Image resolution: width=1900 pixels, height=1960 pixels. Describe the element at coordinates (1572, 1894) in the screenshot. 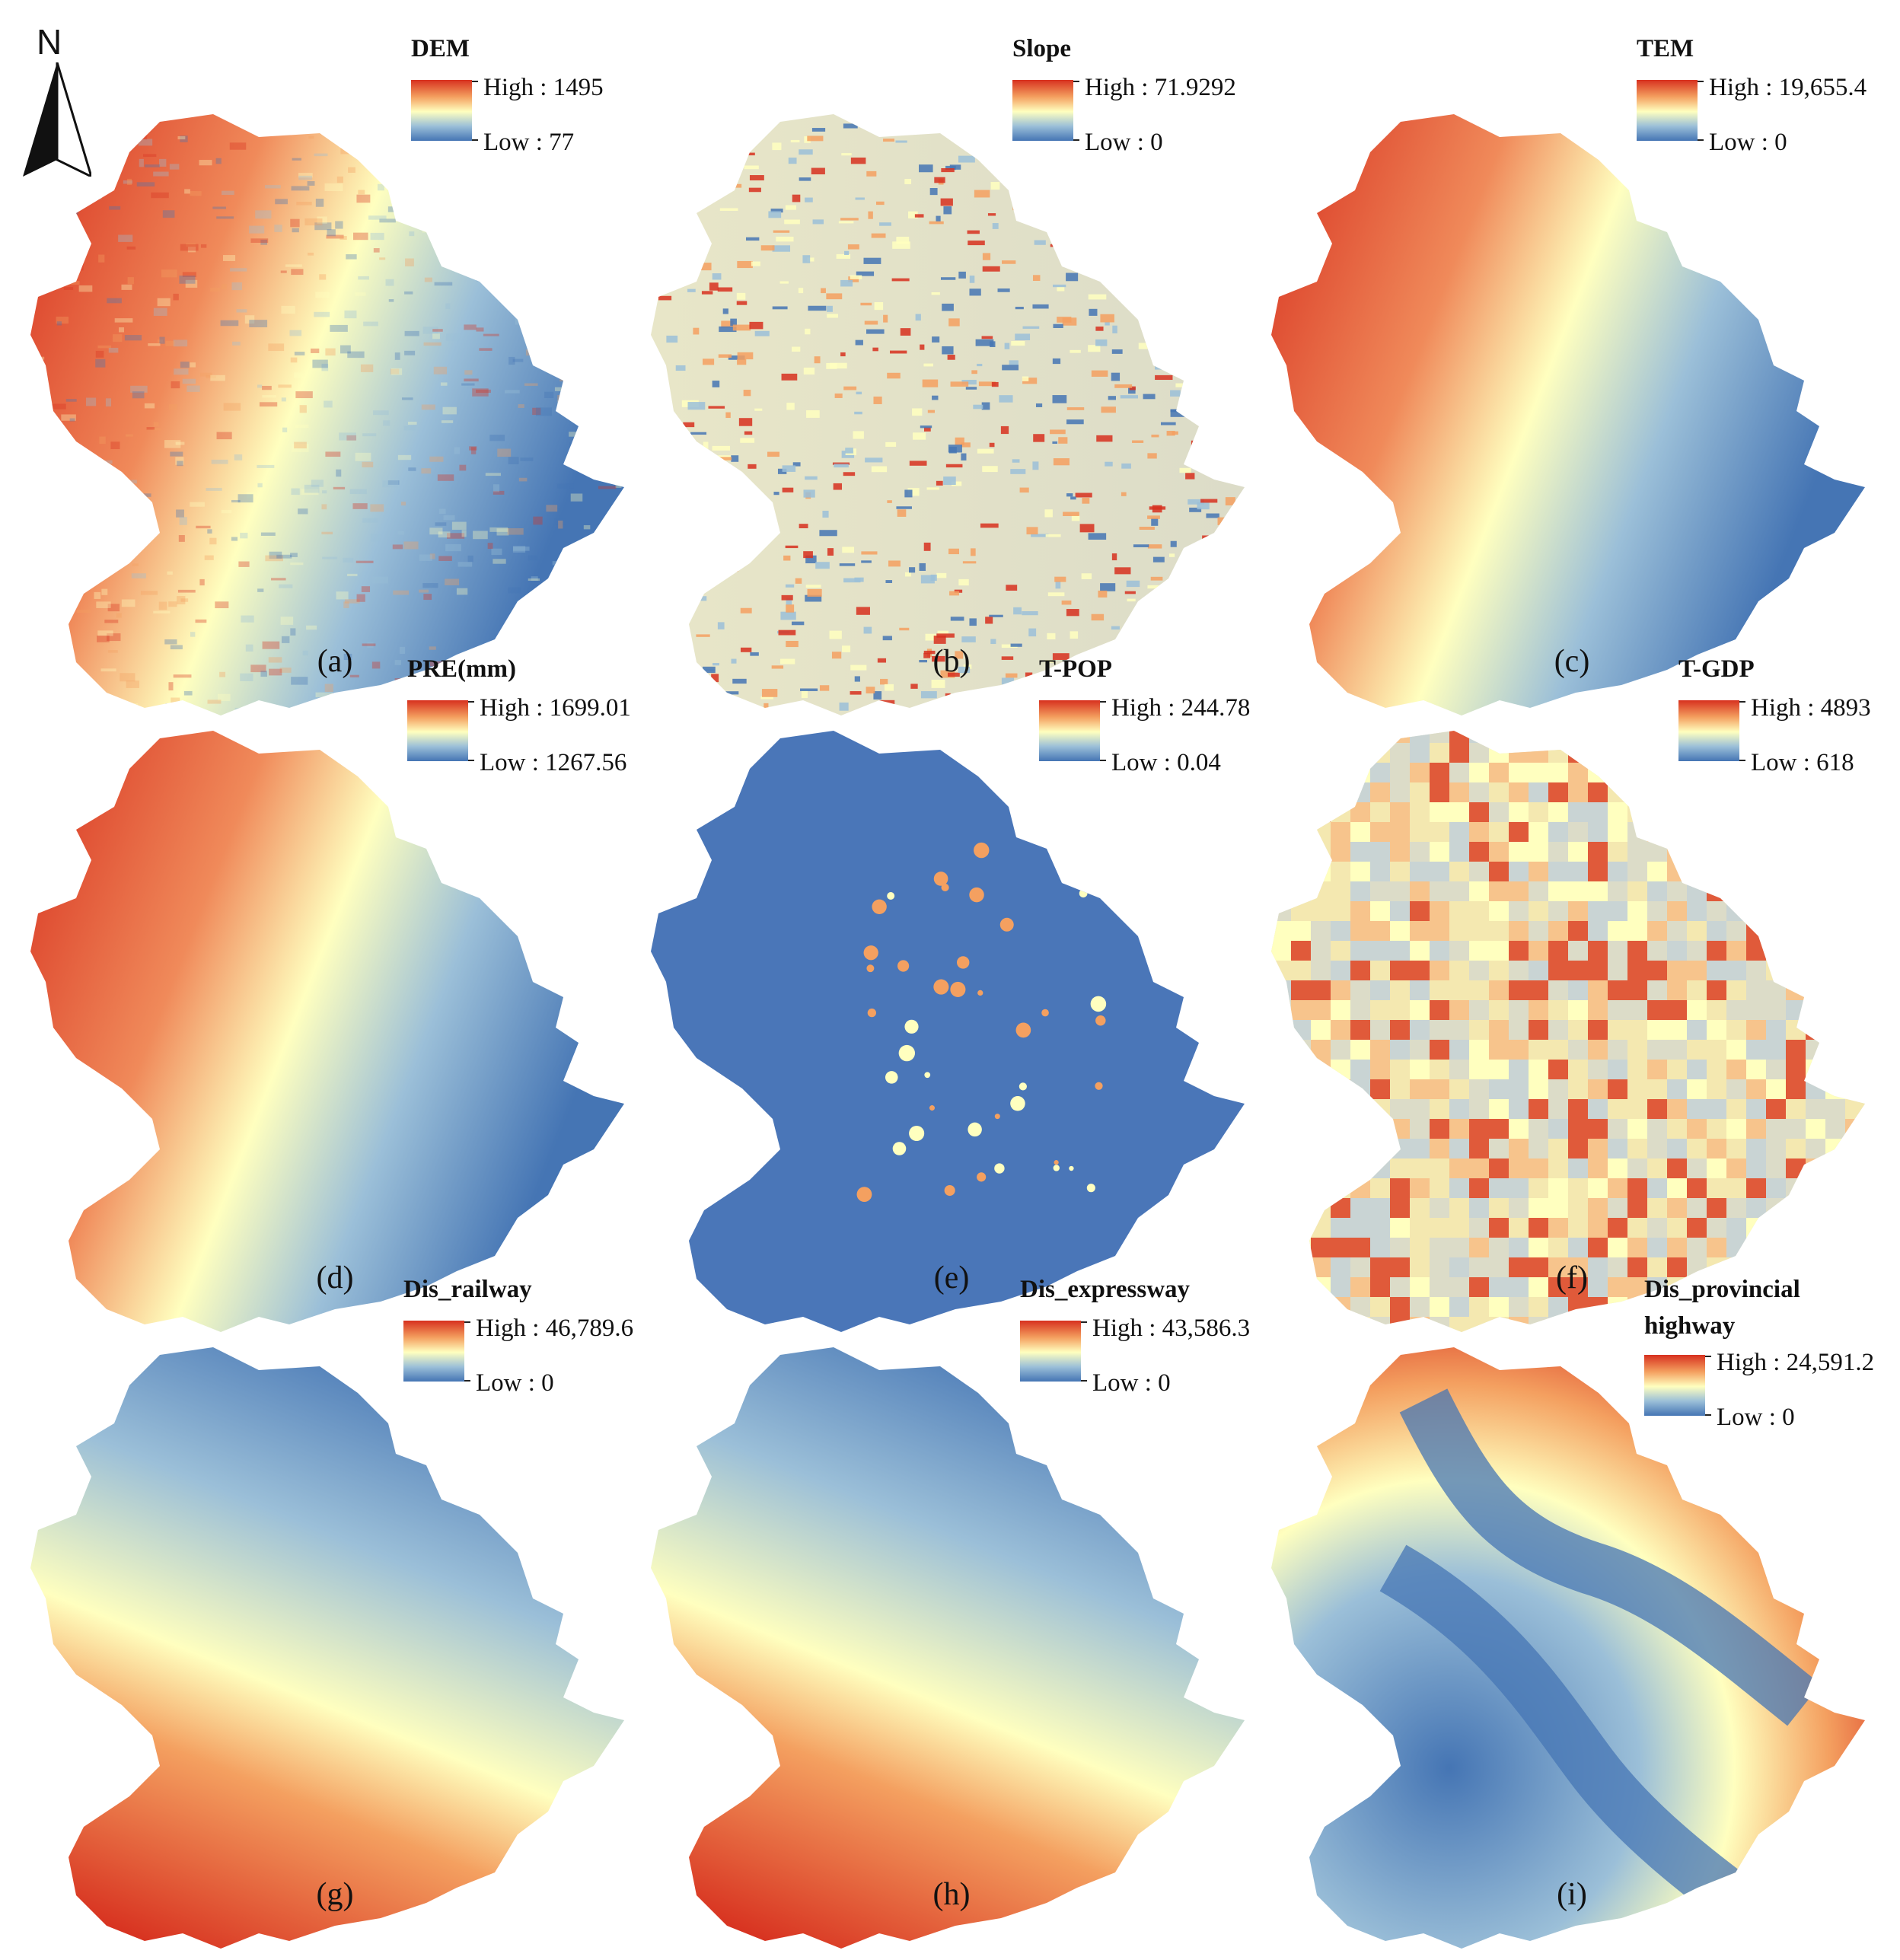

I see `panel-caption: (i)` at that location.